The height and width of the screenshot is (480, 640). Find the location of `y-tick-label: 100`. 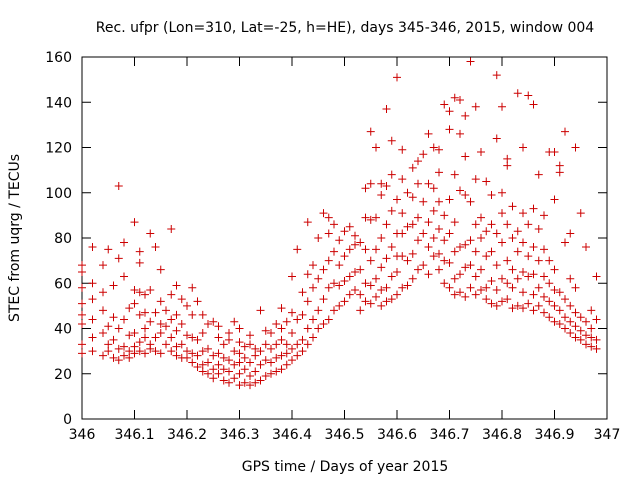

y-tick-label: 100 is located at coordinates (58, 194).